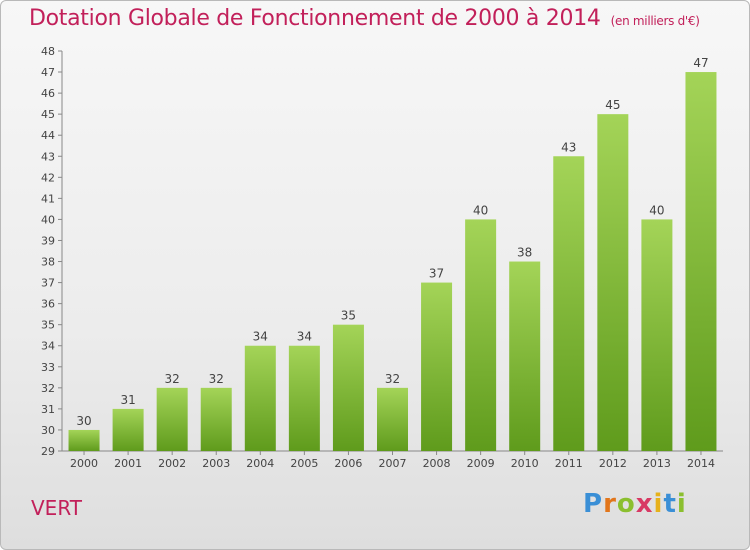  What do you see at coordinates (127, 400) in the screenshot?
I see `bar-value-label: 31` at bounding box center [127, 400].